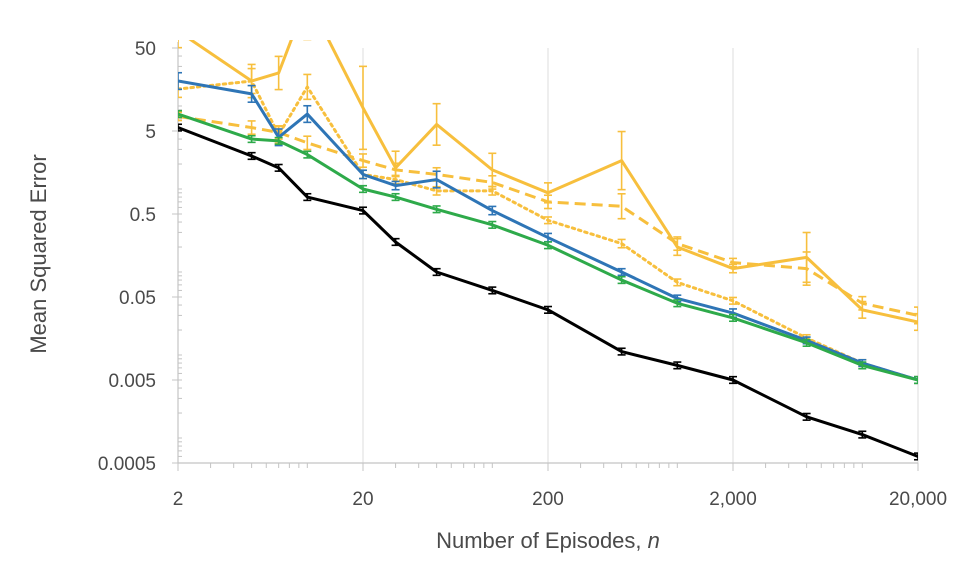  Describe the element at coordinates (654, 540) in the screenshot. I see `x-axis-title-variable: n` at that location.